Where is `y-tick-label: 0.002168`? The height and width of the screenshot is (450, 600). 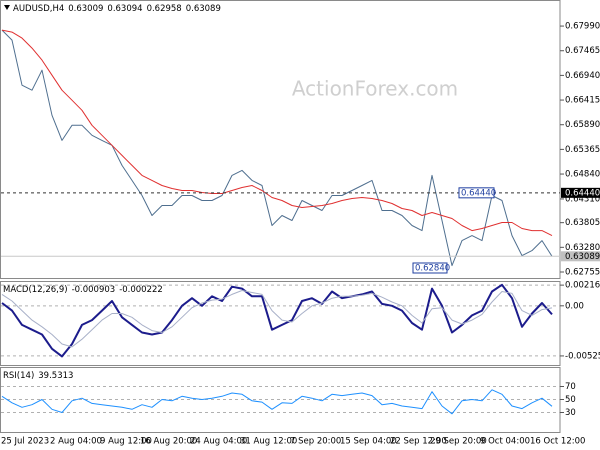
y-tick-label: 0.002168 is located at coordinates (582, 286).